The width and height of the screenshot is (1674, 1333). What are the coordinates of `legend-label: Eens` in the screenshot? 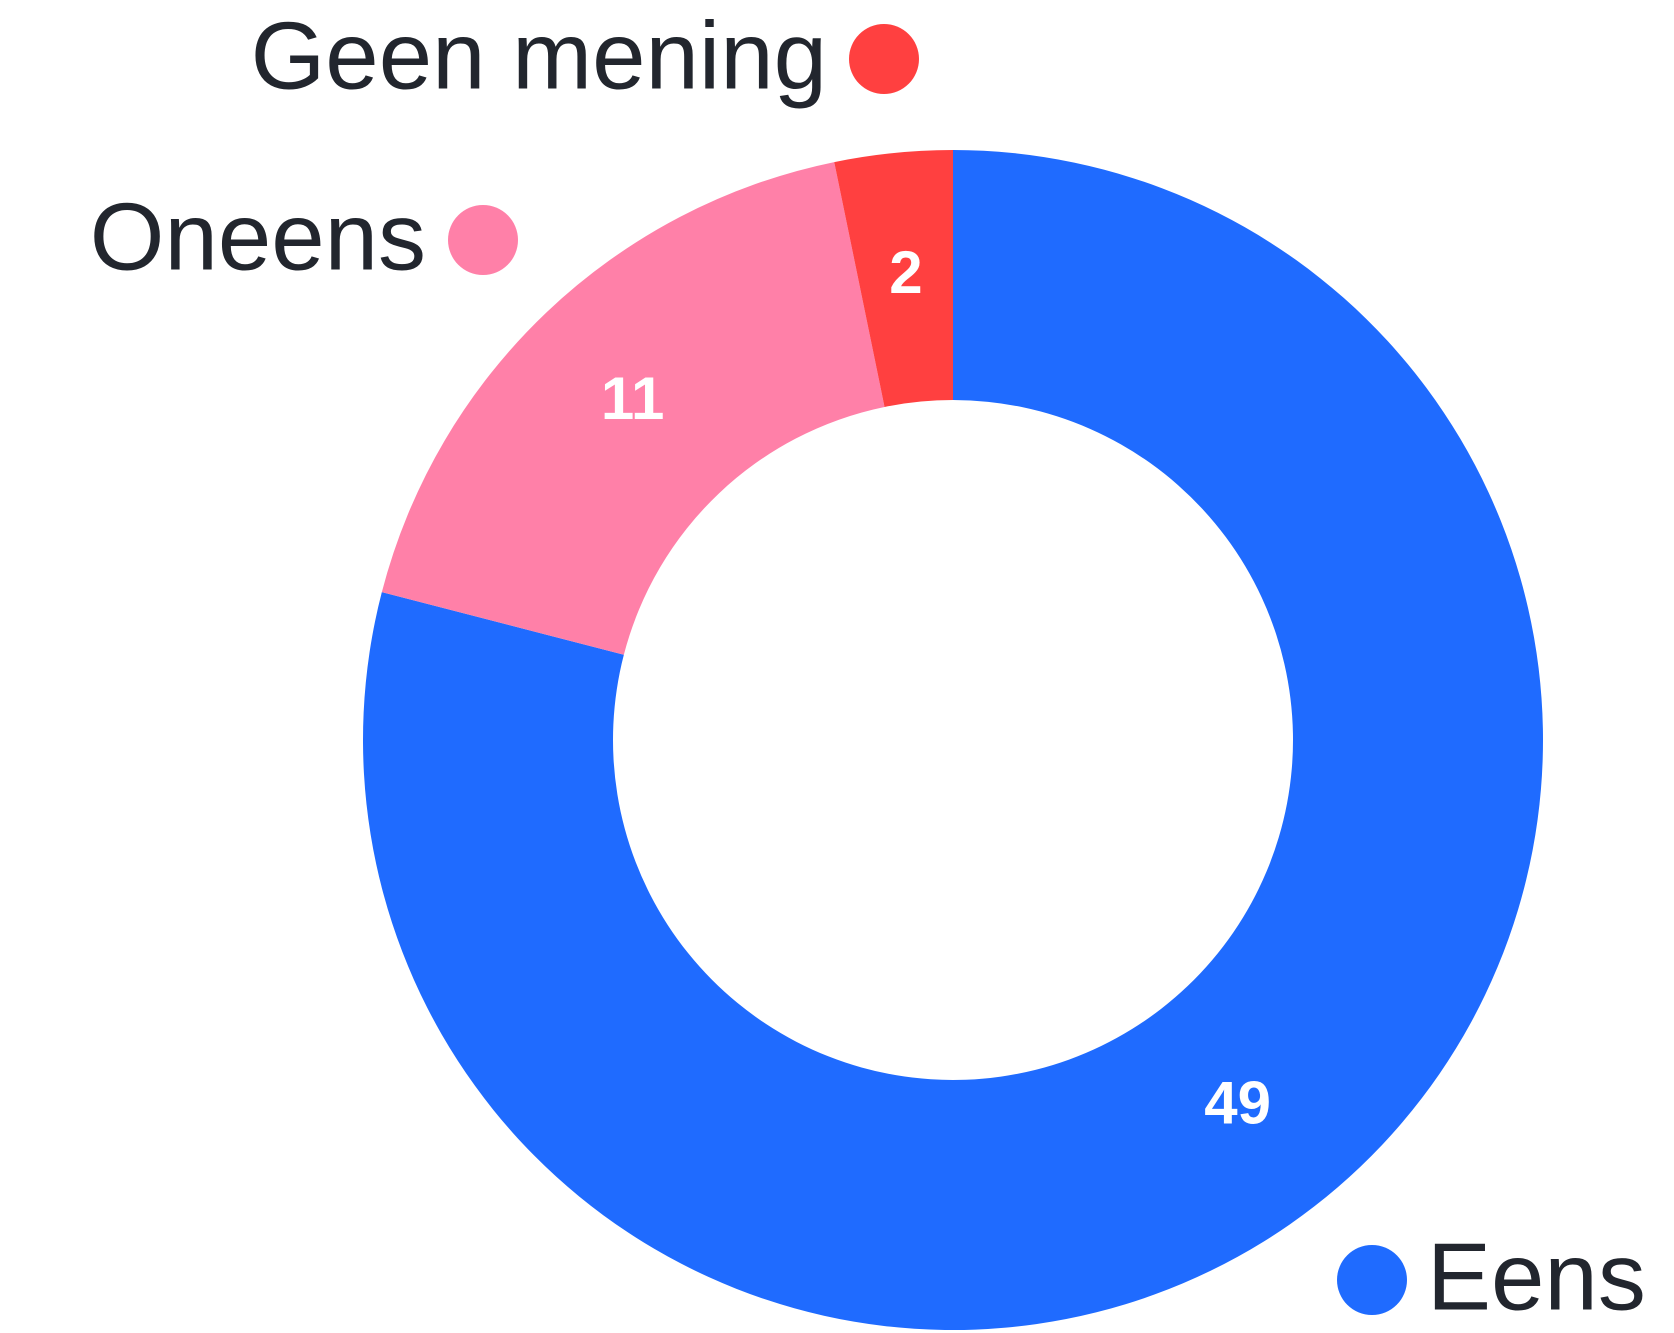 It's located at (1536, 1276).